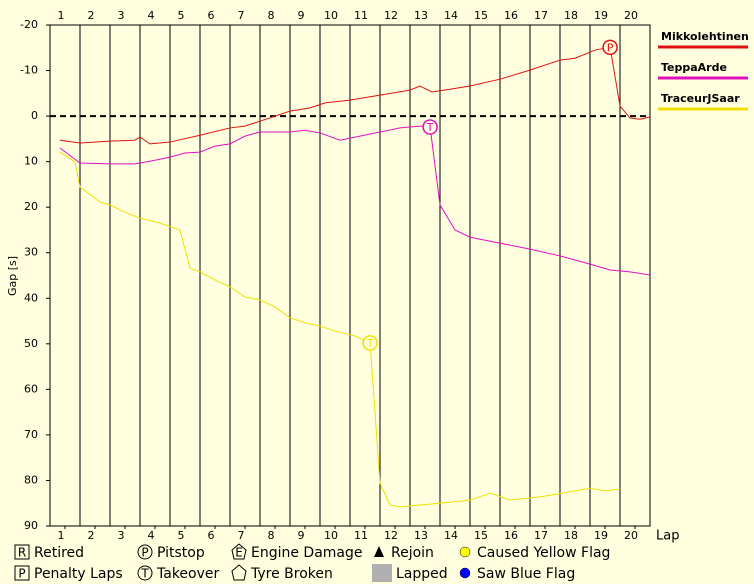 The width and height of the screenshot is (754, 584). What do you see at coordinates (31, 297) in the screenshot?
I see `y-tick-label: 40` at bounding box center [31, 297].